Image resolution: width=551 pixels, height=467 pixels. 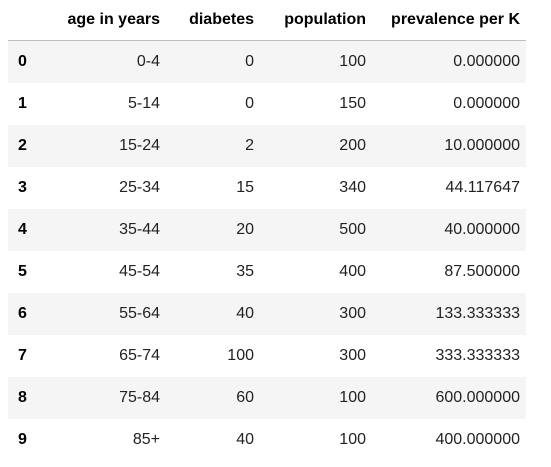 What do you see at coordinates (146, 439) in the screenshot?
I see `cell-age: 85+` at bounding box center [146, 439].